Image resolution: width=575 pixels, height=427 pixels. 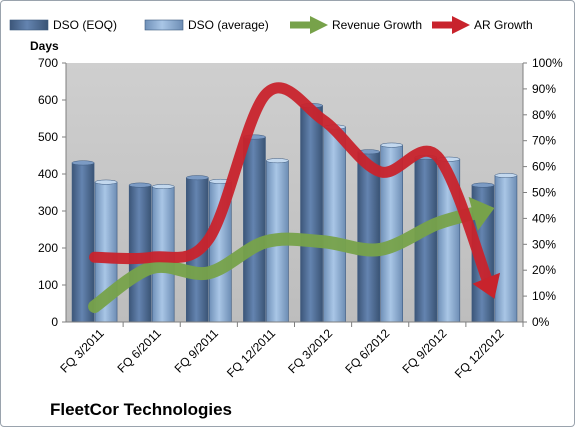 What do you see at coordinates (544, 115) in the screenshot?
I see `y-right-tick-label: 80%` at bounding box center [544, 115].